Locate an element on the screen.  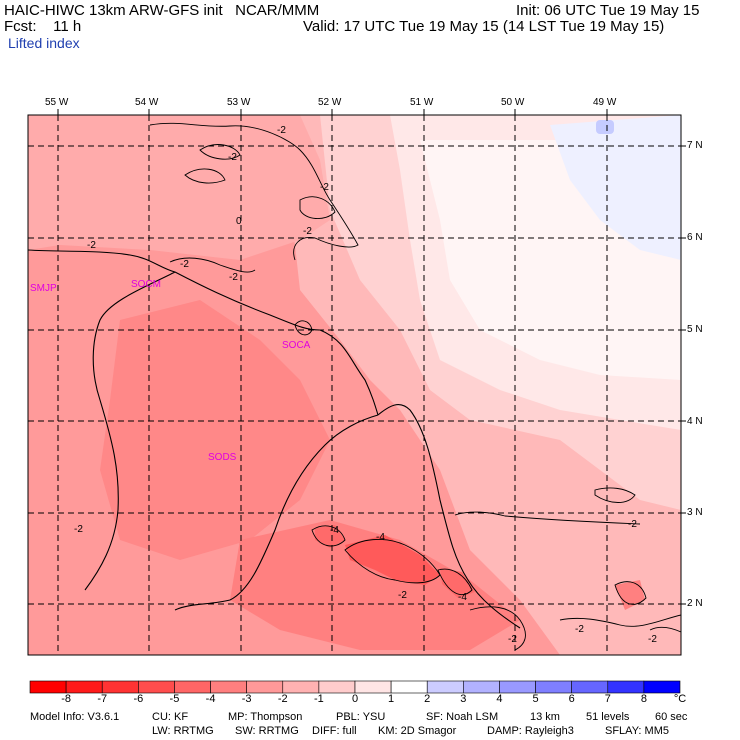
shade-dark-south is located at coordinates (375, 585).